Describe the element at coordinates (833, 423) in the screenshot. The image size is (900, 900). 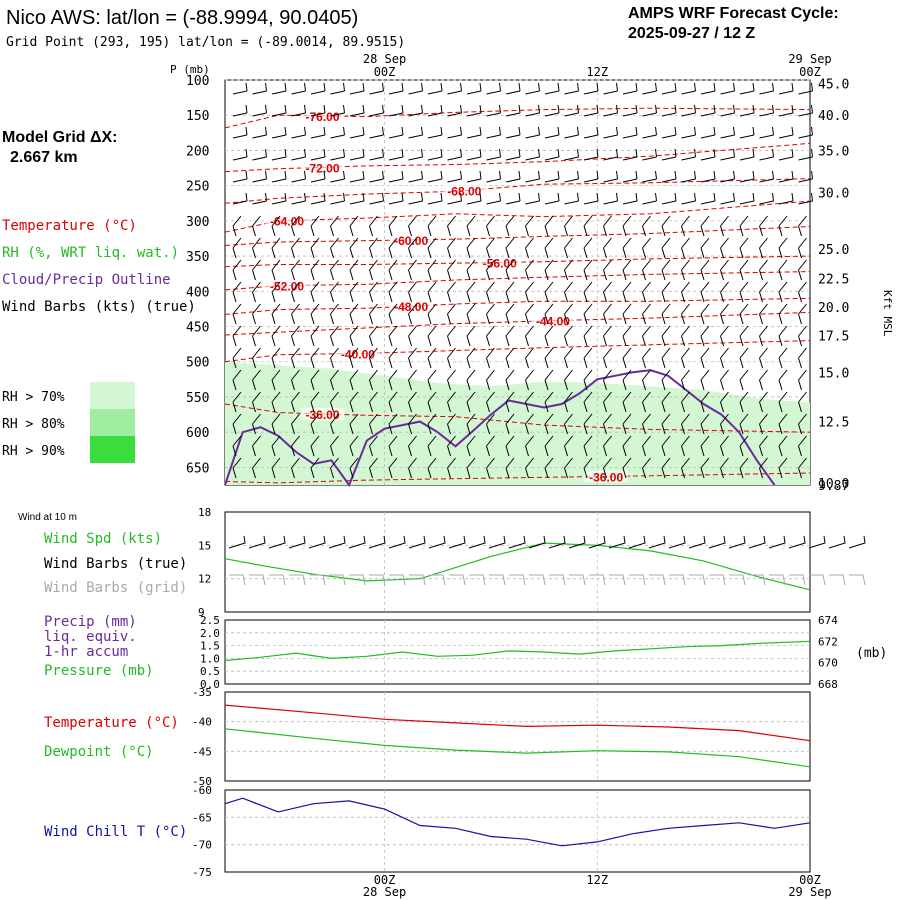
I see `height-tick-label: 12.5` at that location.